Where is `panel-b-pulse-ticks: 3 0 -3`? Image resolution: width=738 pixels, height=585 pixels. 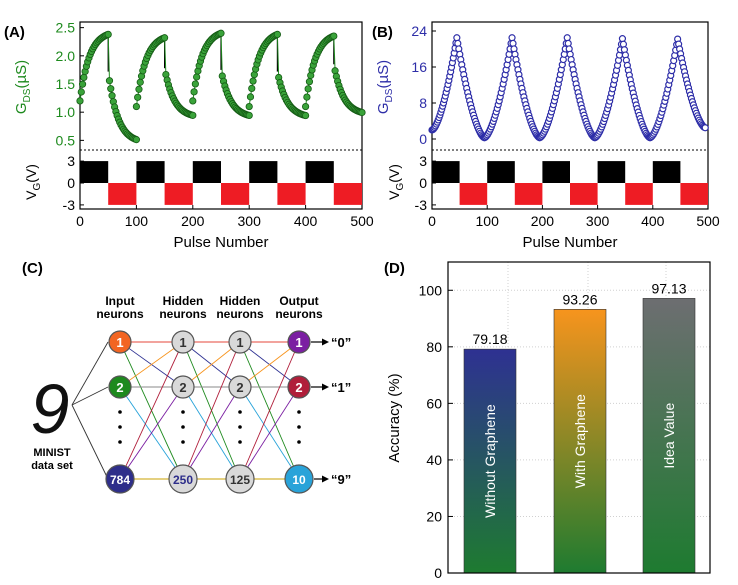 panel-b-pulse-ticks: 3 0 -3 is located at coordinates (425, 183).